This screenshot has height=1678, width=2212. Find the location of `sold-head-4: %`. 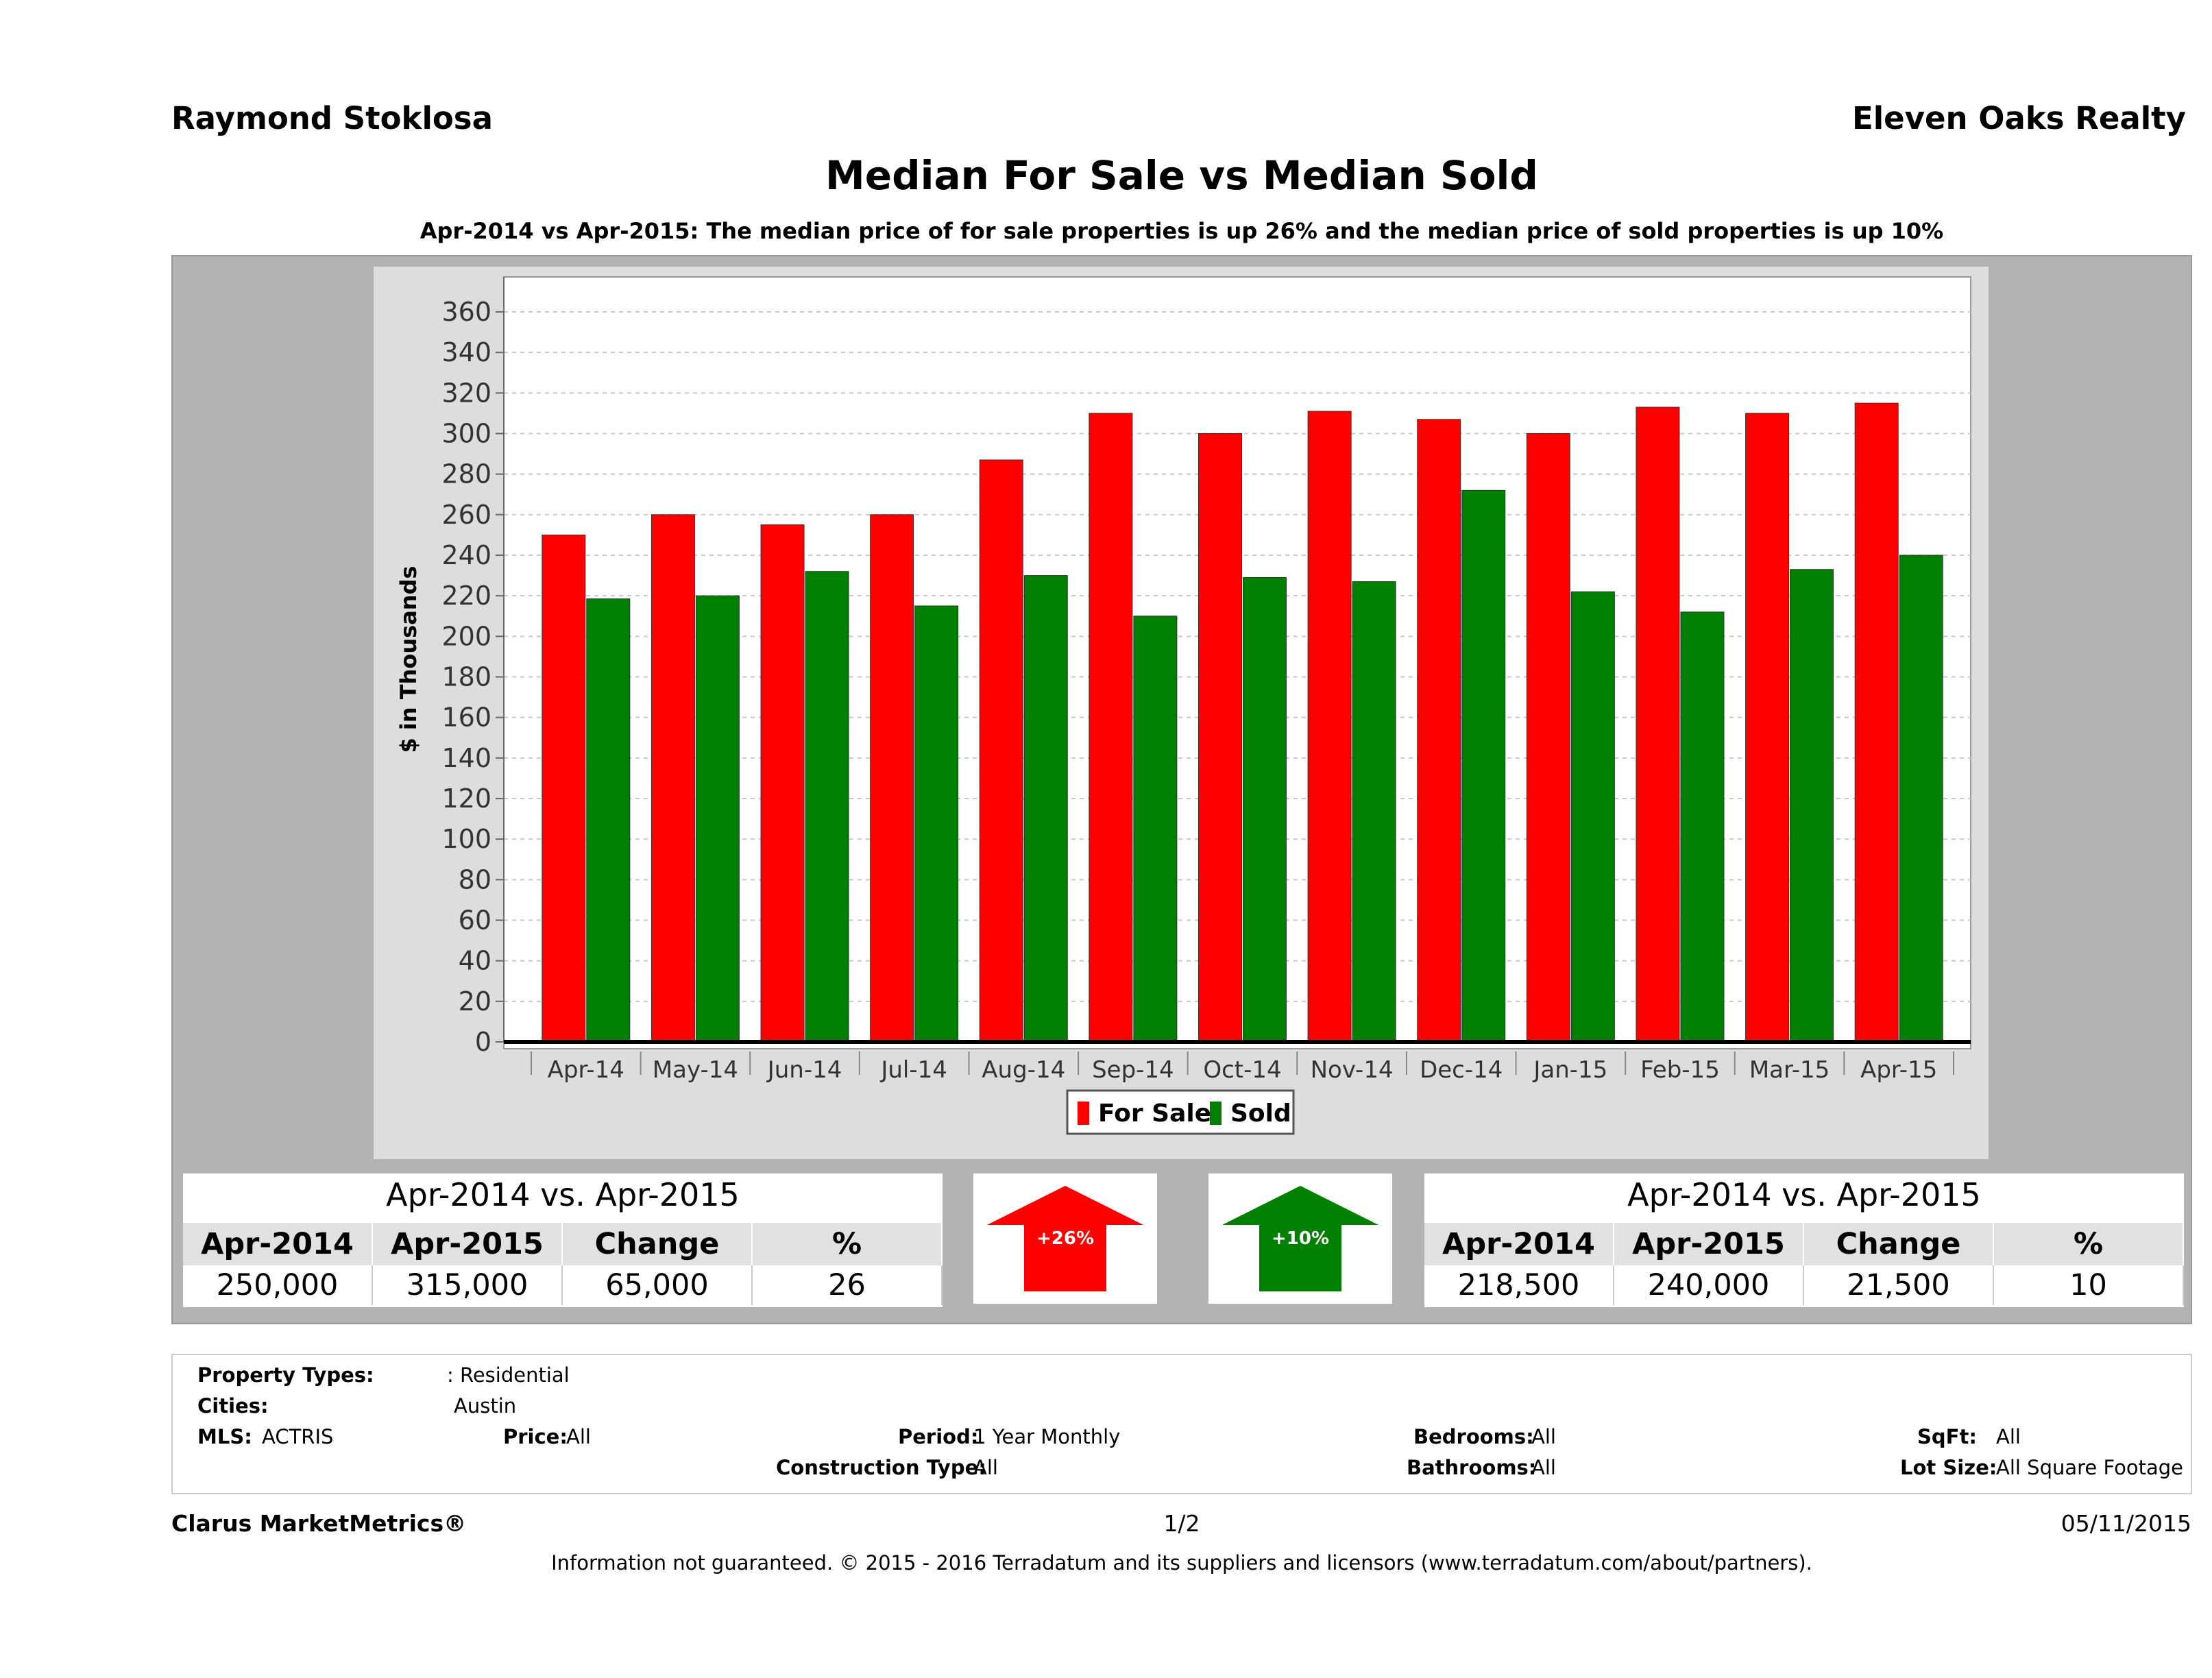

sold-head-4: % is located at coordinates (2089, 1244).